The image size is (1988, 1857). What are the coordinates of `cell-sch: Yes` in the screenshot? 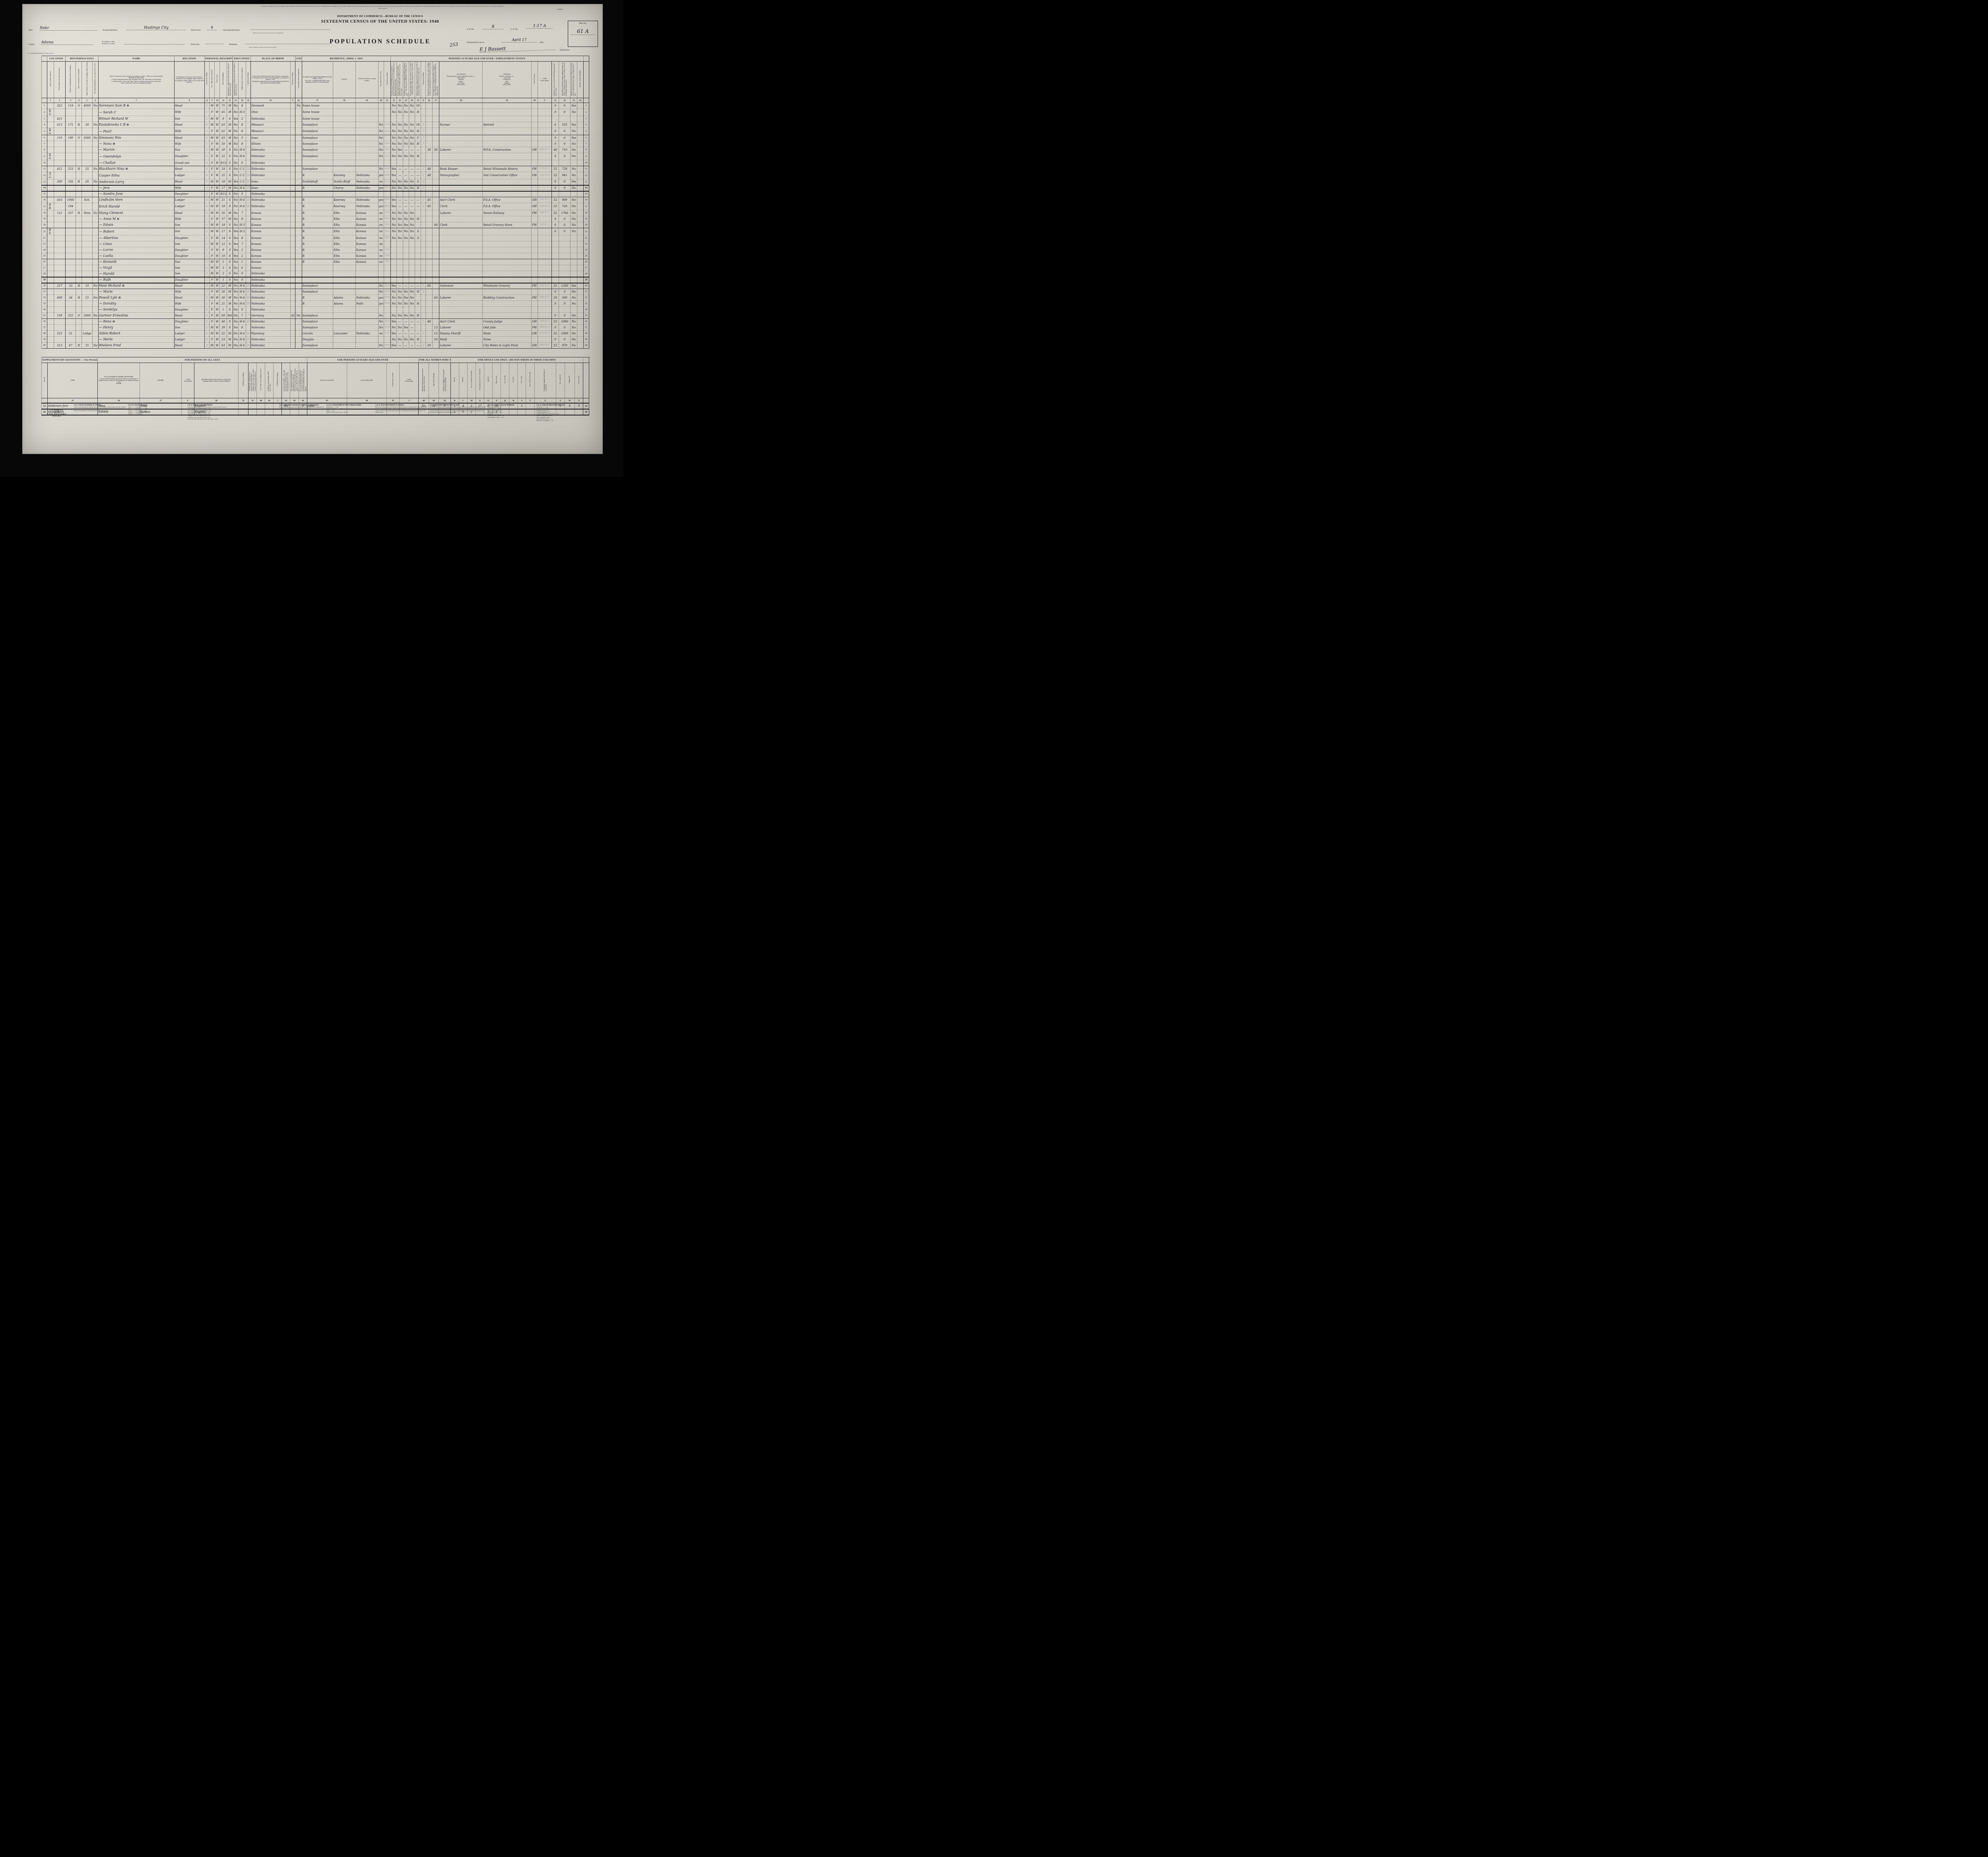 It's located at (236, 238).